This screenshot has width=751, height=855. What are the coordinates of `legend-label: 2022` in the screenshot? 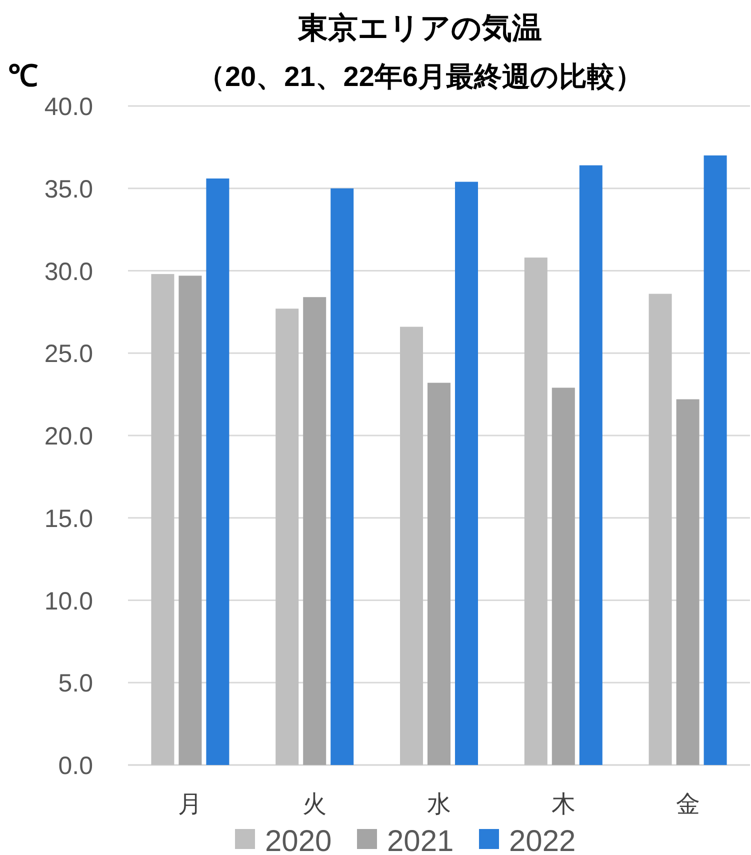 It's located at (542, 840).